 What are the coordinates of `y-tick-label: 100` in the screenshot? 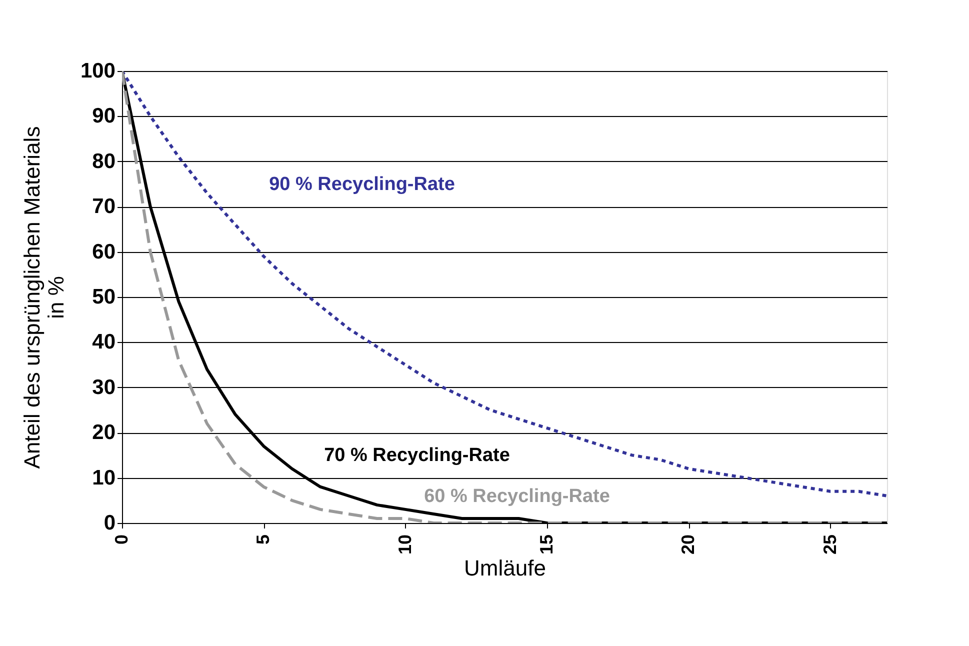 It's located at (98, 71).